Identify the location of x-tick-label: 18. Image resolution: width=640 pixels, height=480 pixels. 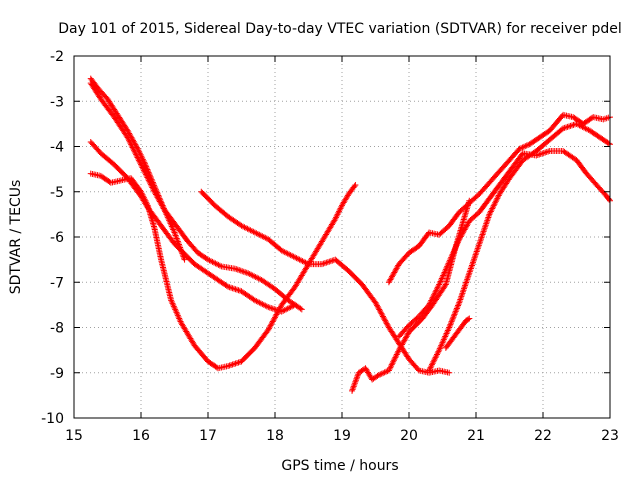
(275, 436).